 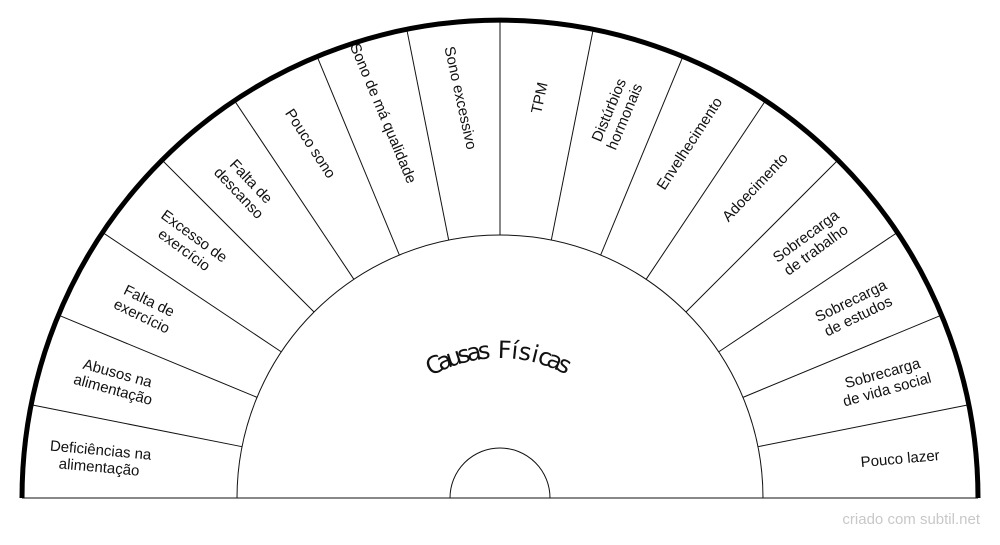 What do you see at coordinates (911, 519) in the screenshot?
I see `credit-text: criado com subtil.net` at bounding box center [911, 519].